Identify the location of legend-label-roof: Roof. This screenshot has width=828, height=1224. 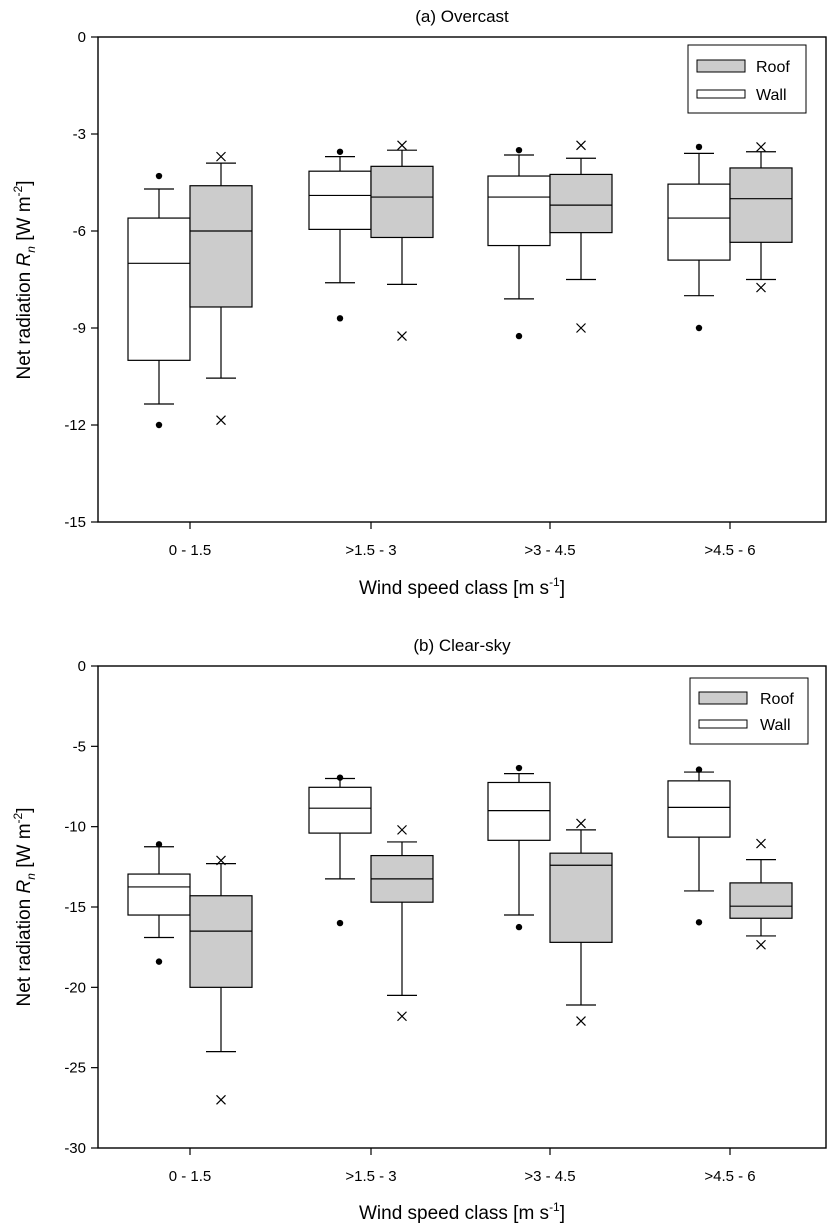
(777, 699).